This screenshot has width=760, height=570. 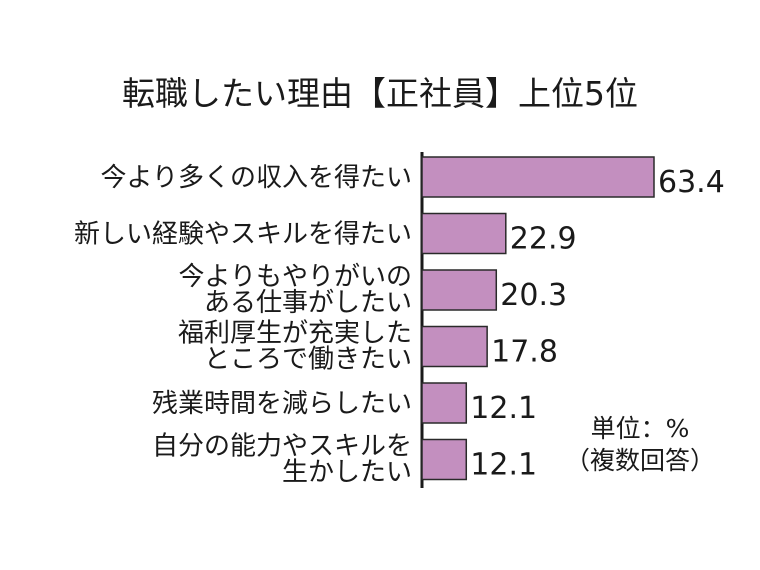 What do you see at coordinates (640, 460) in the screenshot?
I see `unit-note-line-2: （複数回答）` at bounding box center [640, 460].